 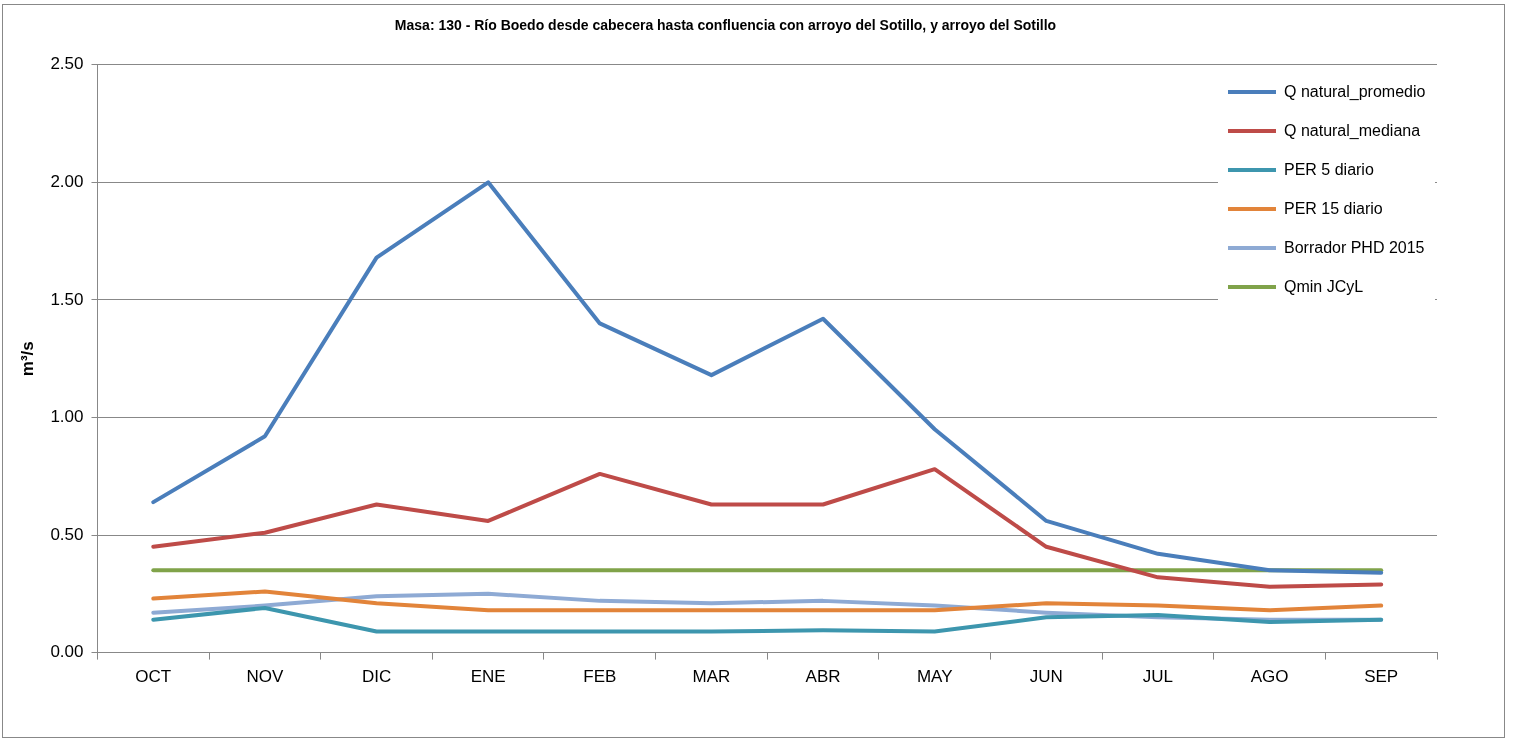 What do you see at coordinates (67, 534) in the screenshot?
I see `y-tick-label: 0.50` at bounding box center [67, 534].